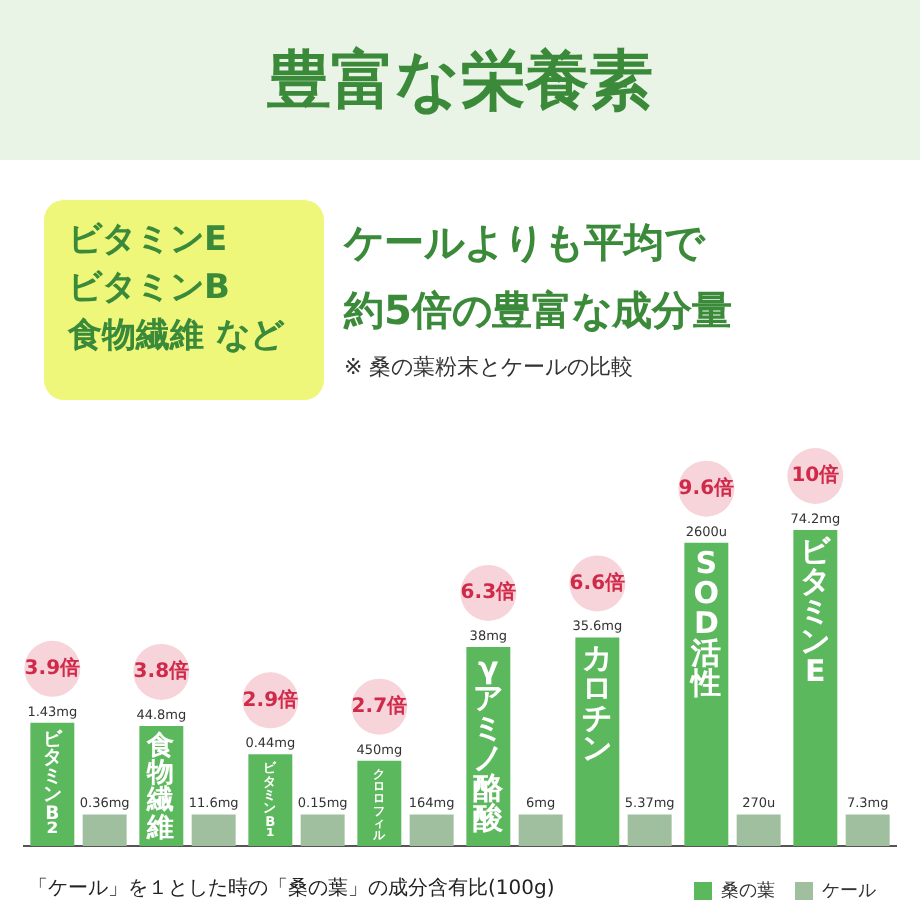  Describe the element at coordinates (597, 582) in the screenshot. I see `data-label: 6.6倍` at that location.